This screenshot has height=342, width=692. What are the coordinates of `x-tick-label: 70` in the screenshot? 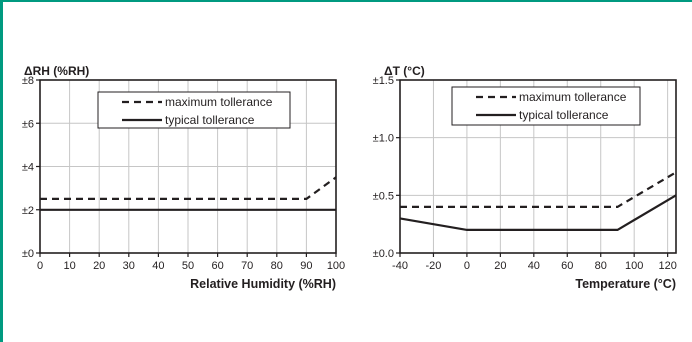 It's located at (247, 266).